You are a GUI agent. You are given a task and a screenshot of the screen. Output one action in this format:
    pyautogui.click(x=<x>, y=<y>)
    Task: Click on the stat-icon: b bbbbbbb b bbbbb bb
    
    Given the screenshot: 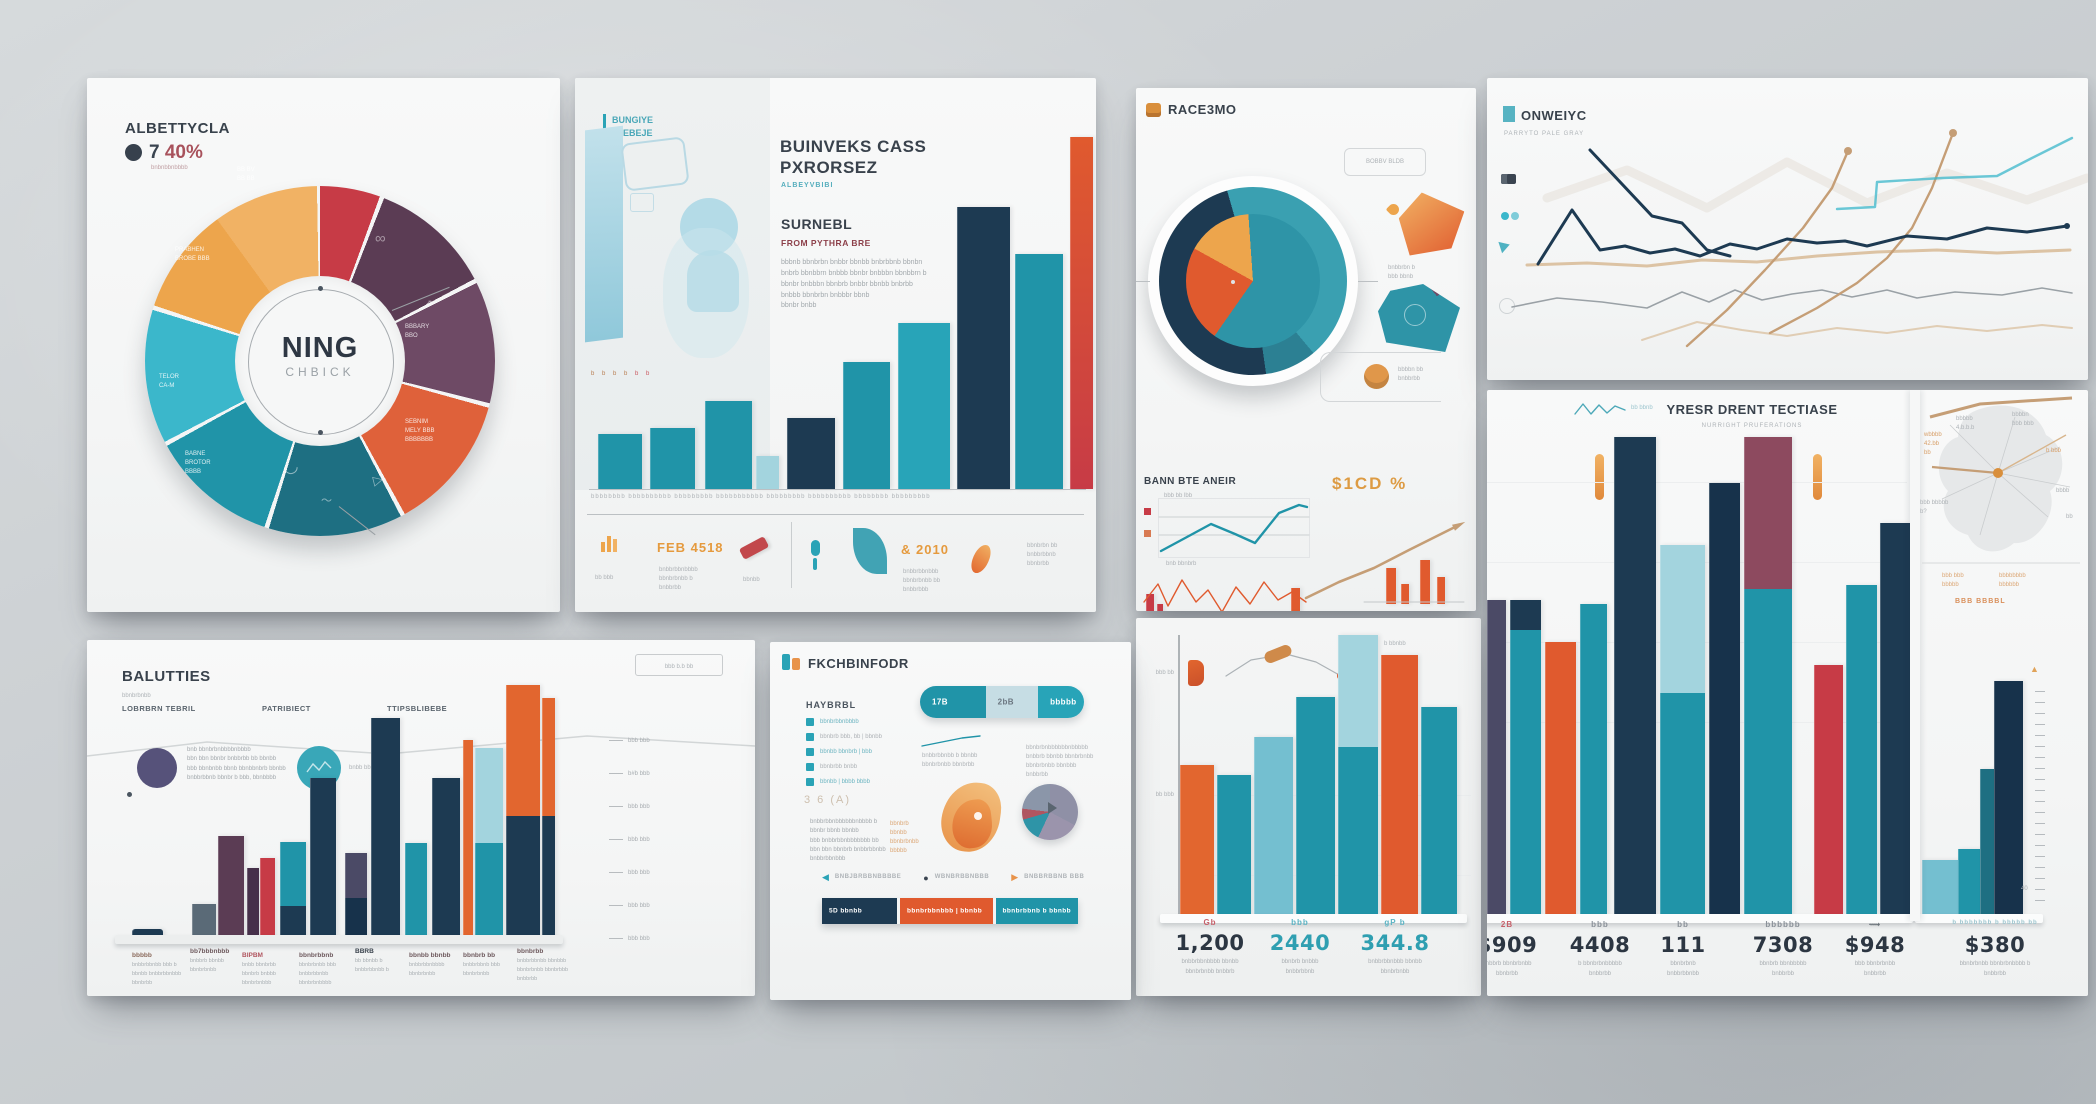 What is the action you would take?
    pyautogui.click(x=1995, y=923)
    